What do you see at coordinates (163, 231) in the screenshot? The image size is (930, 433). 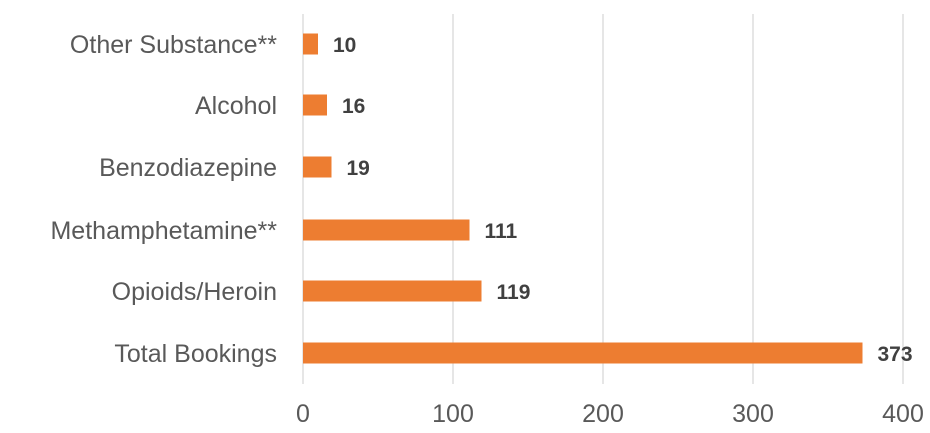 I see `category-label: Methamphetamine**` at bounding box center [163, 231].